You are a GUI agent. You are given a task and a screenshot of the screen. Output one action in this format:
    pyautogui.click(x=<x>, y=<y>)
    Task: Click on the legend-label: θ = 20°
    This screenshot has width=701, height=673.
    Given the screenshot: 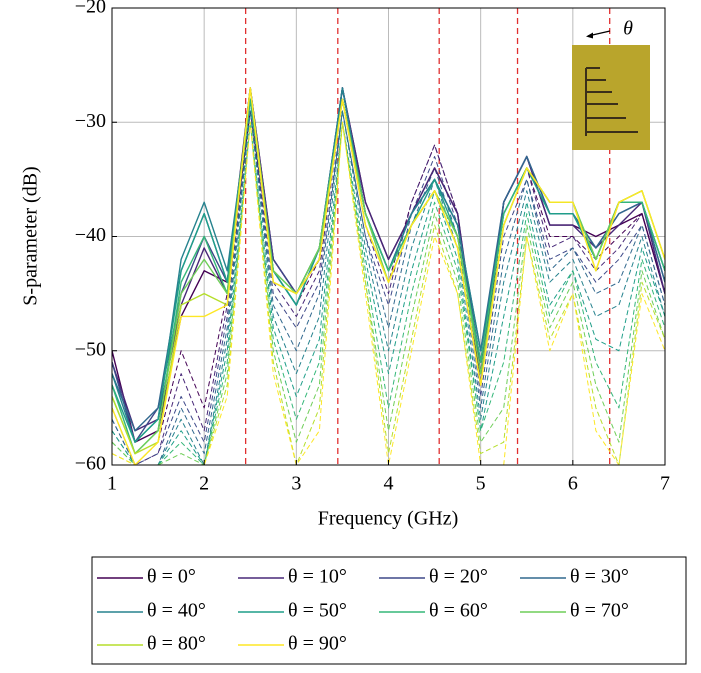 What is the action you would take?
    pyautogui.click(x=458, y=577)
    